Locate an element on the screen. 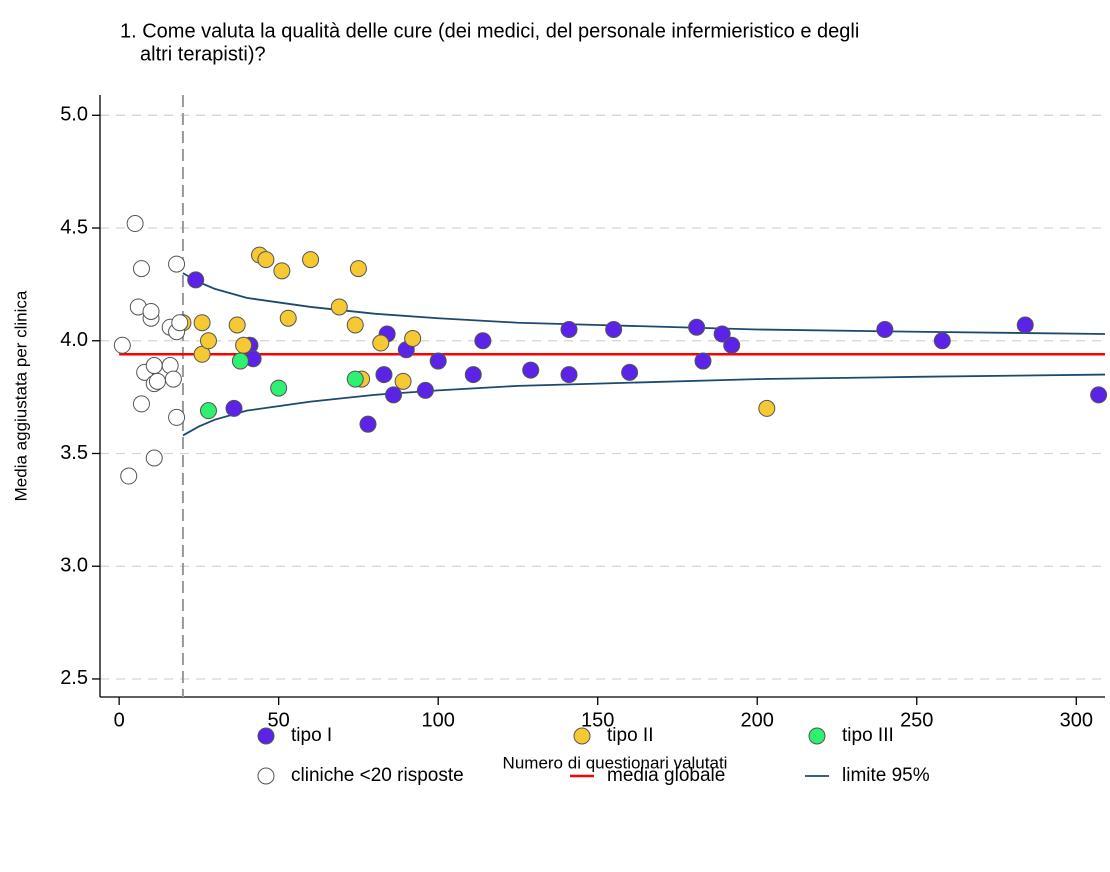 Image resolution: width=1110 pixels, height=872 pixels. x-tick-label: 0 is located at coordinates (119, 720).